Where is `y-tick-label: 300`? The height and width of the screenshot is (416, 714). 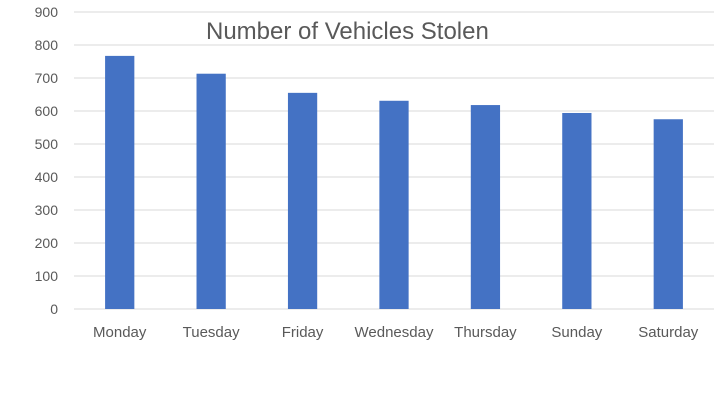
y-tick-label: 300 is located at coordinates (47, 210).